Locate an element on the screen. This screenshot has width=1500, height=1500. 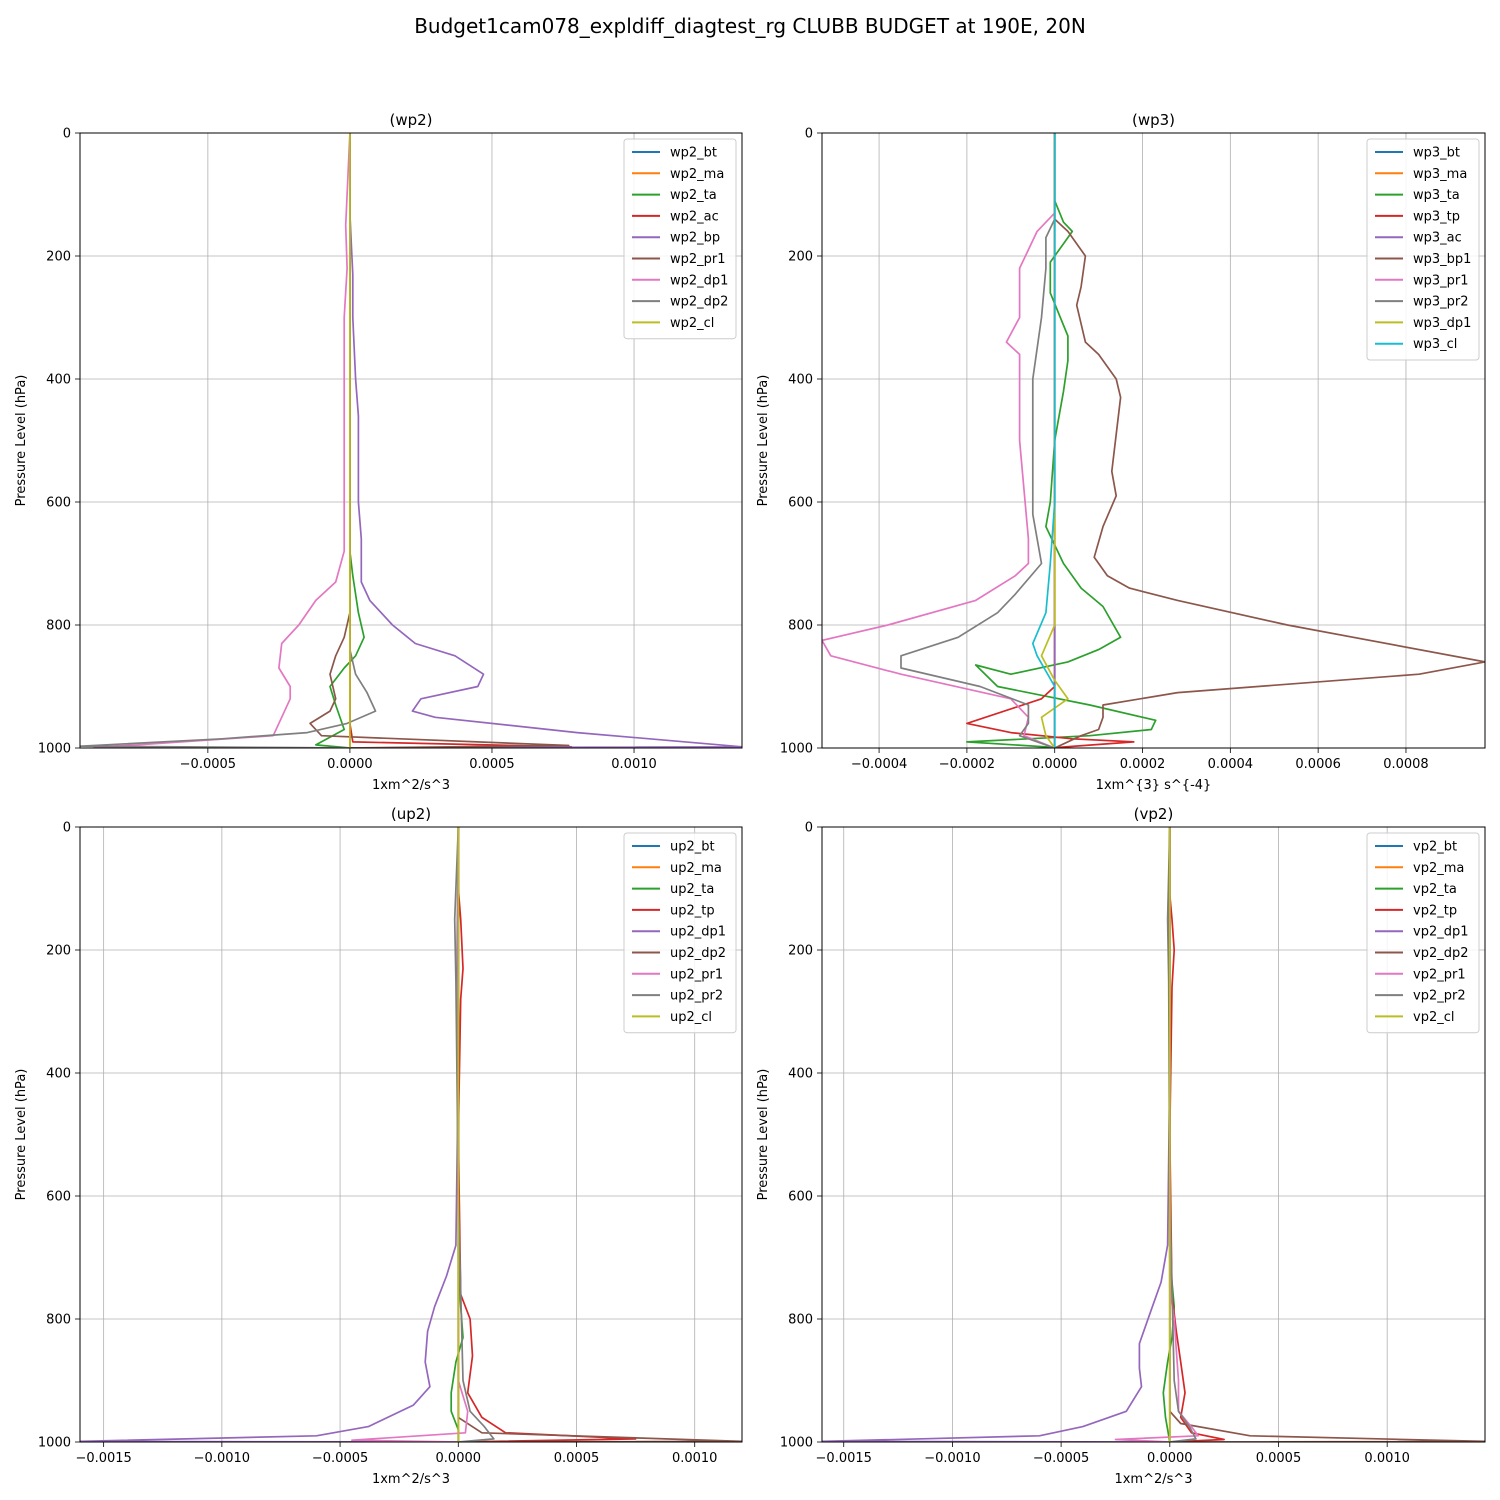
legend-label: vp2_dp2 is located at coordinates (1441, 953).